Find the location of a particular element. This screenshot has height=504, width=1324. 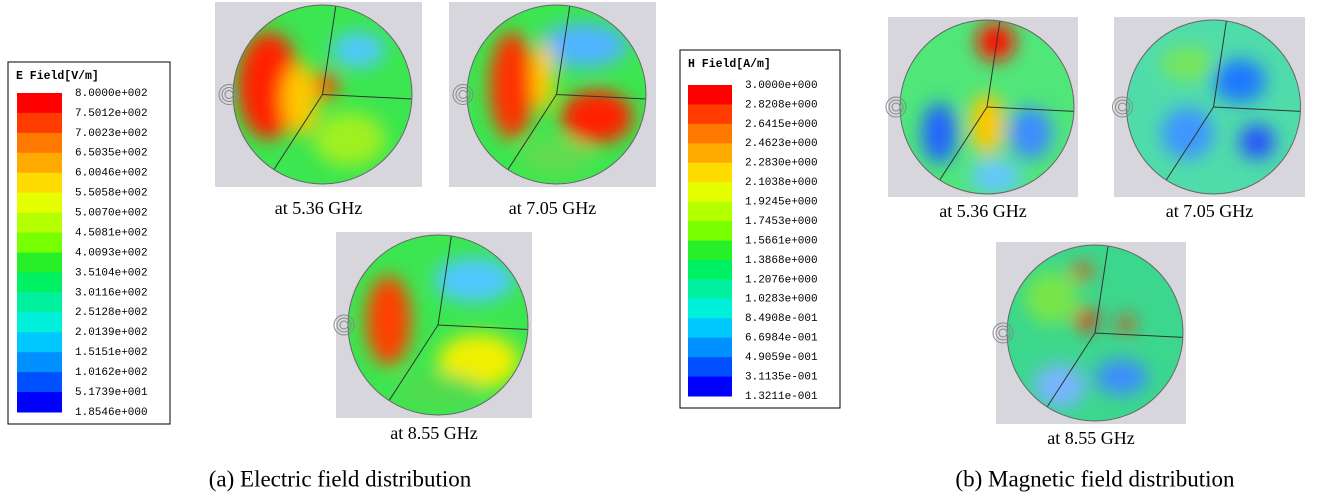

legend-label: 1.2076e+000 is located at coordinates (781, 280).